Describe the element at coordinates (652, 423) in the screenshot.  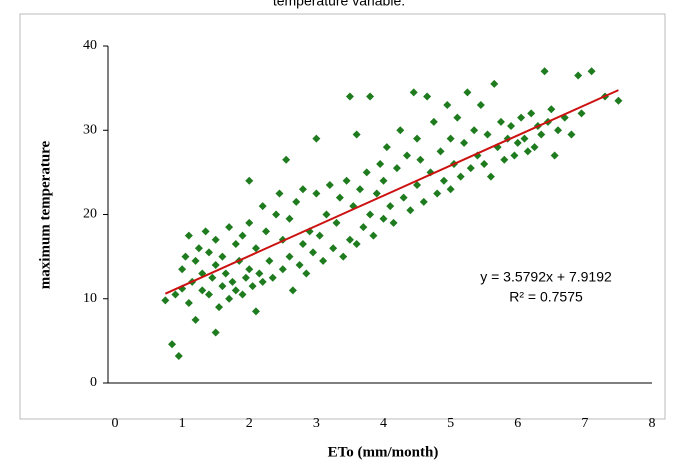
I see `x-tick-label: 8` at that location.